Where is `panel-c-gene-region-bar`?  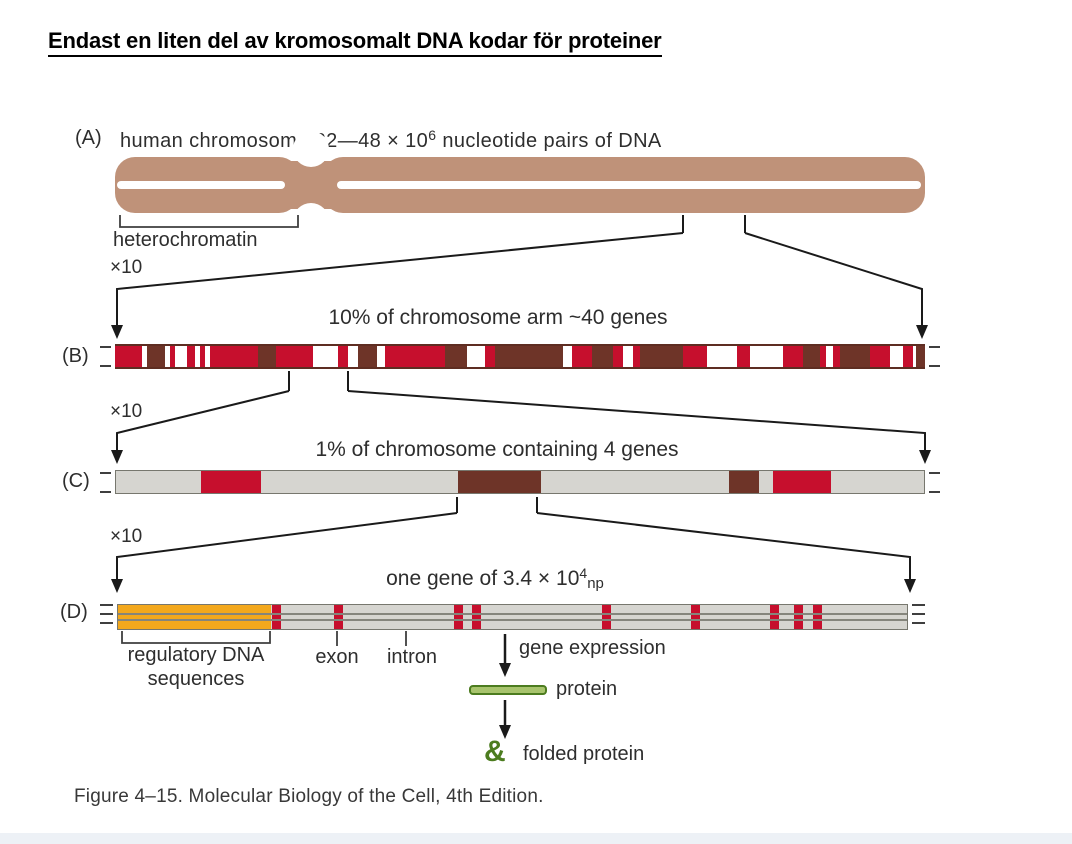 panel-c-gene-region-bar is located at coordinates (520, 482).